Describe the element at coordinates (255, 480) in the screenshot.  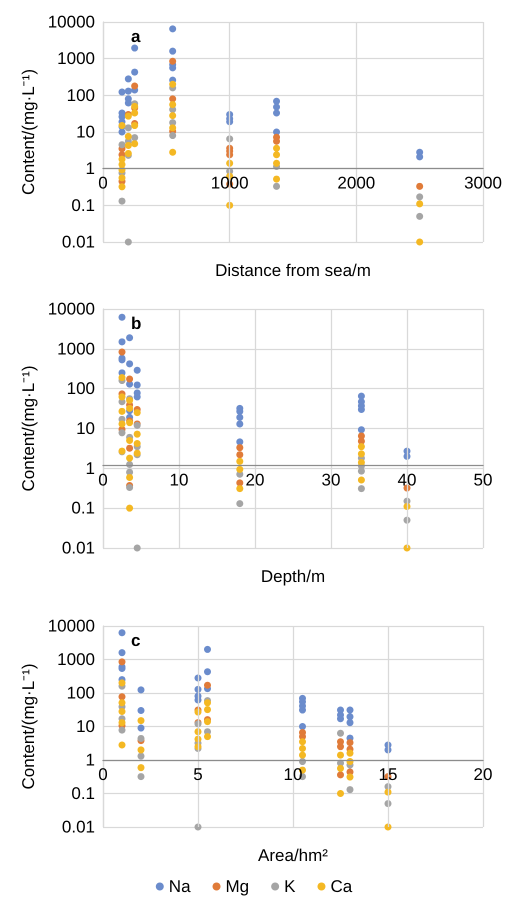
I see `x-tick-label: 20` at that location.